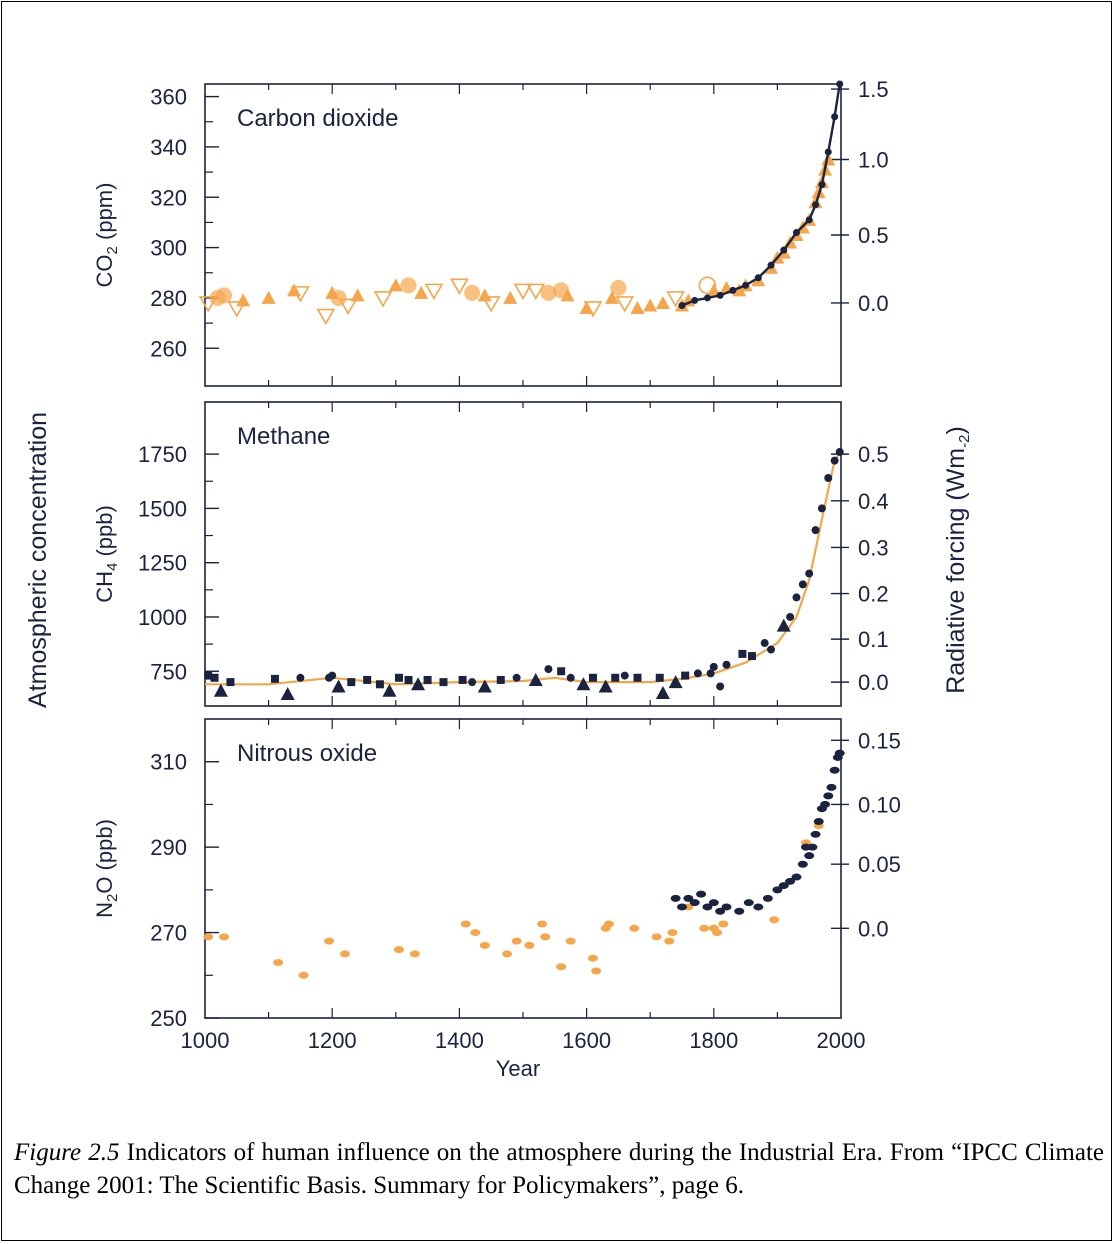 Image resolution: width=1115 pixels, height=1244 pixels. Describe the element at coordinates (586, 1040) in the screenshot. I see `x-tick-label: 1600` at that location.